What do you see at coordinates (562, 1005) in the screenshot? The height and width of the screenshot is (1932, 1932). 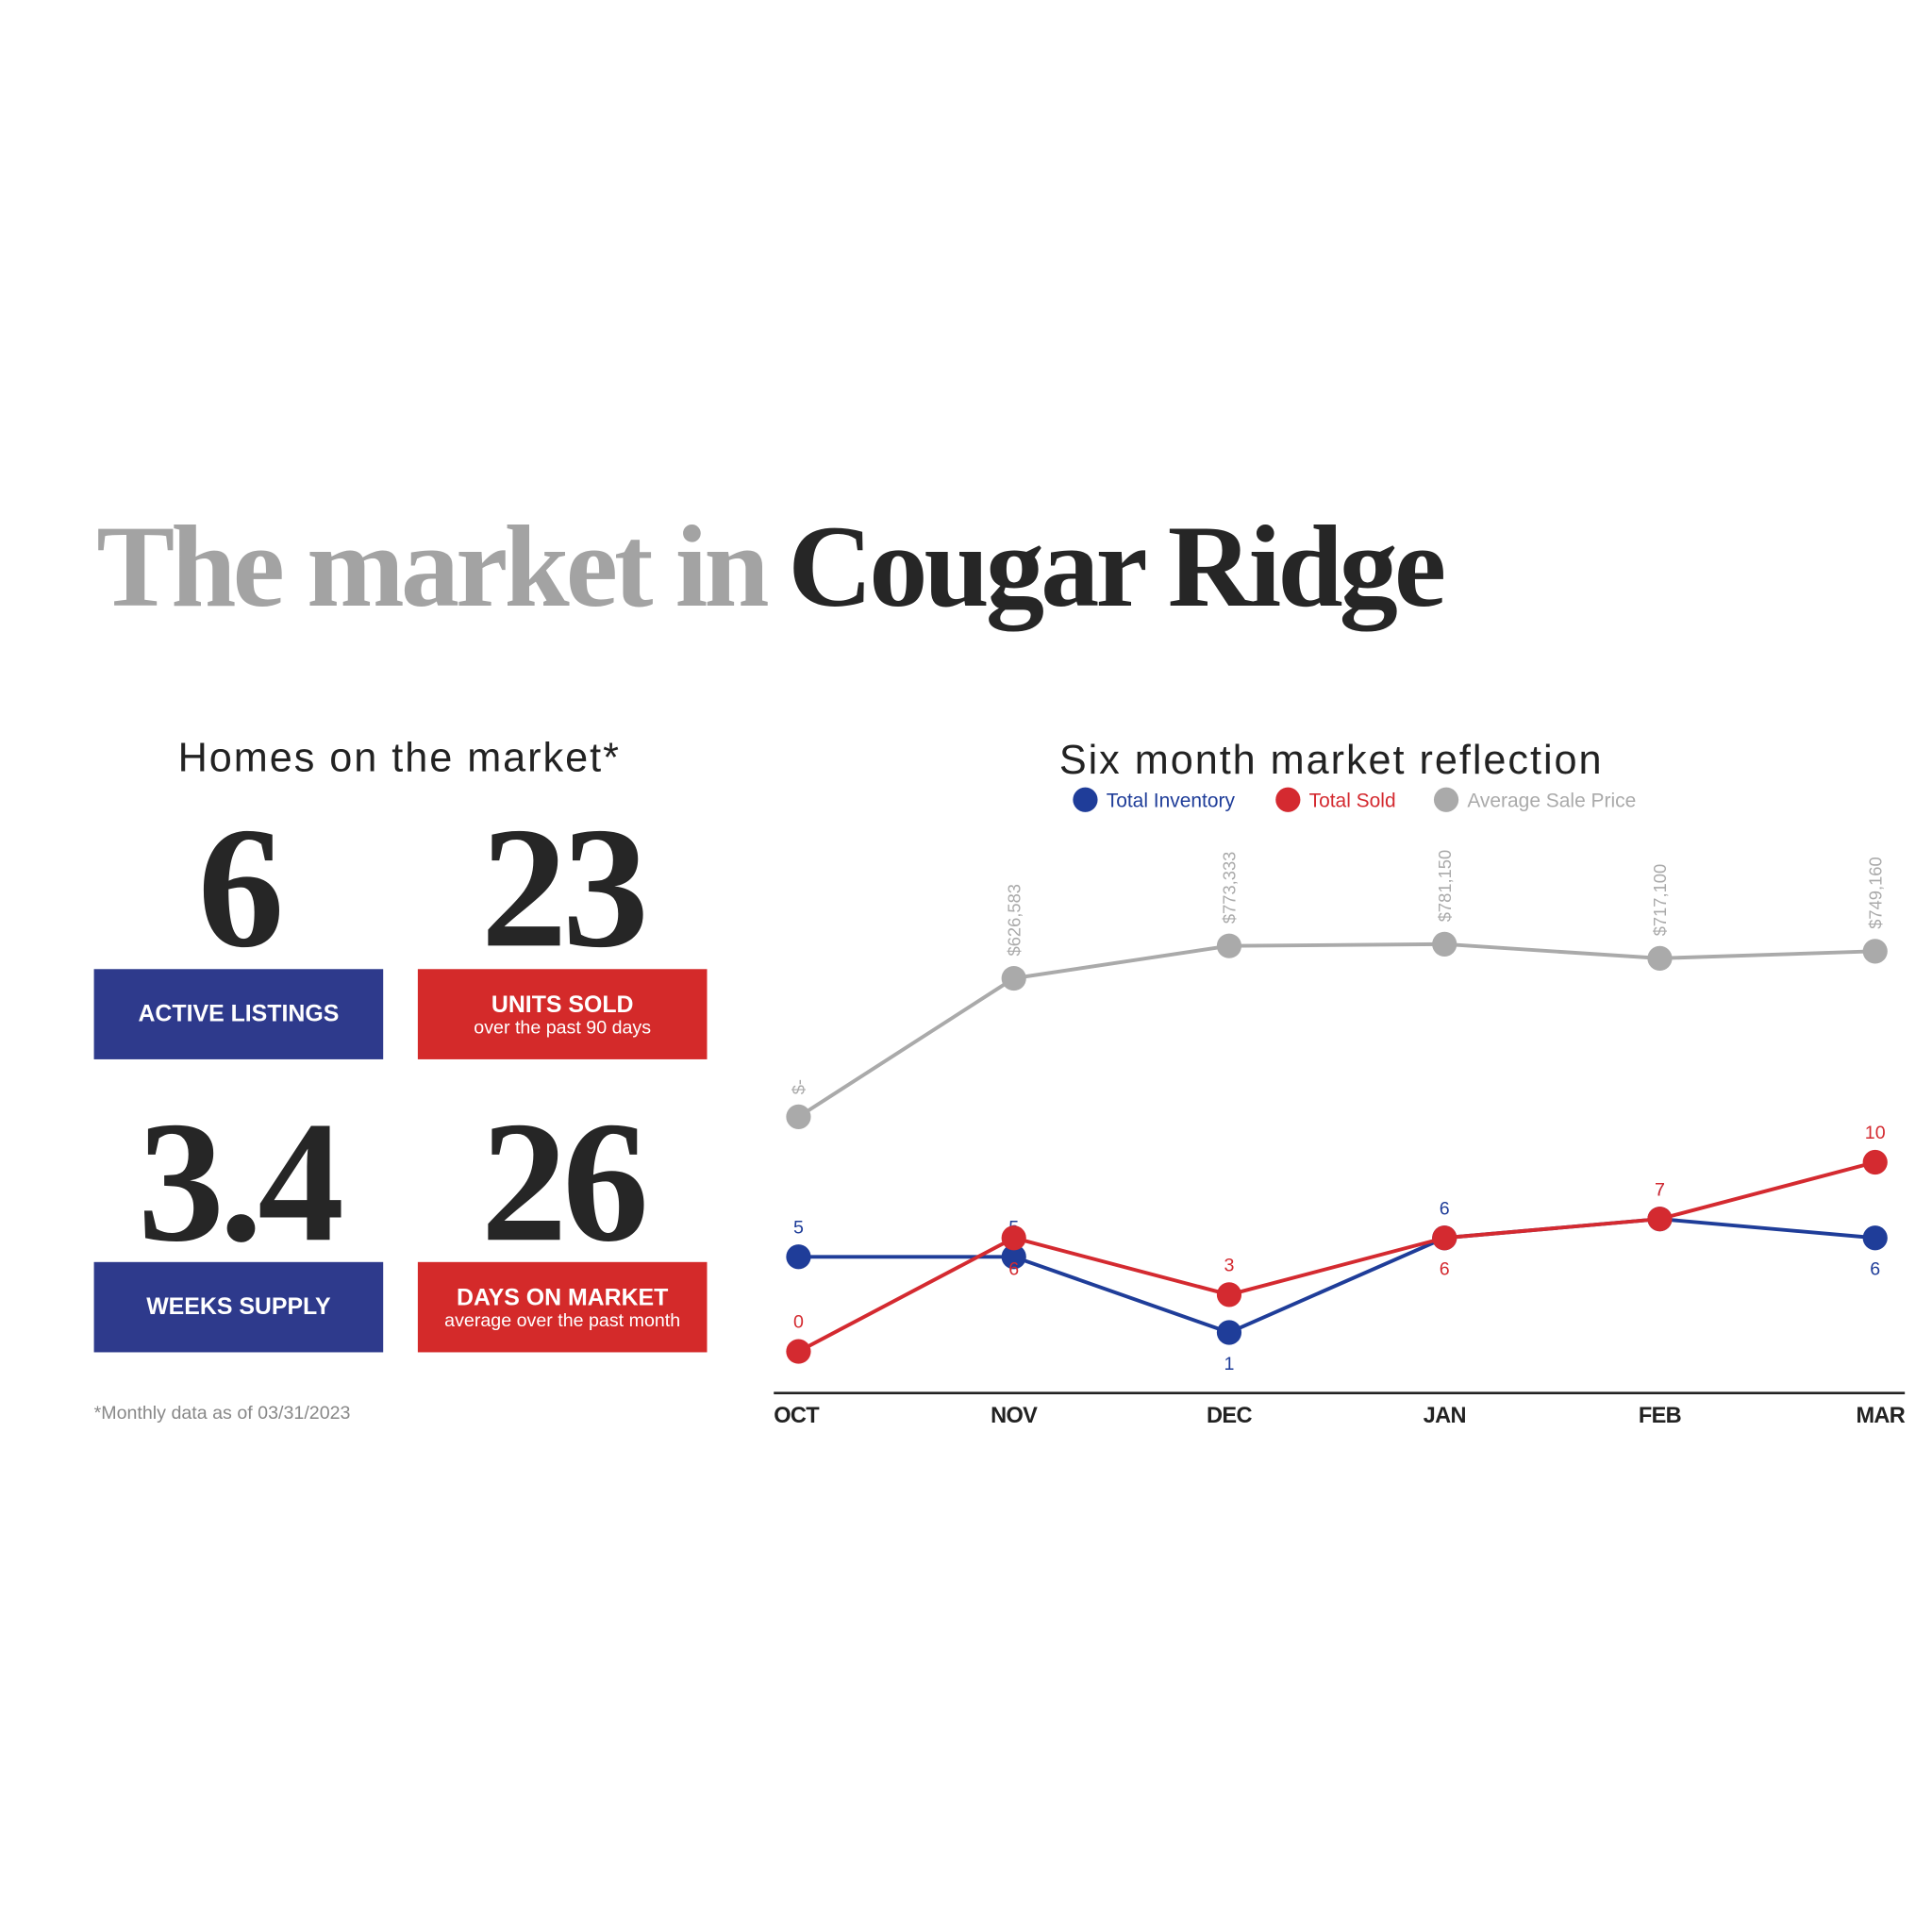 I see `stat-label: UNITS SOLD` at bounding box center [562, 1005].